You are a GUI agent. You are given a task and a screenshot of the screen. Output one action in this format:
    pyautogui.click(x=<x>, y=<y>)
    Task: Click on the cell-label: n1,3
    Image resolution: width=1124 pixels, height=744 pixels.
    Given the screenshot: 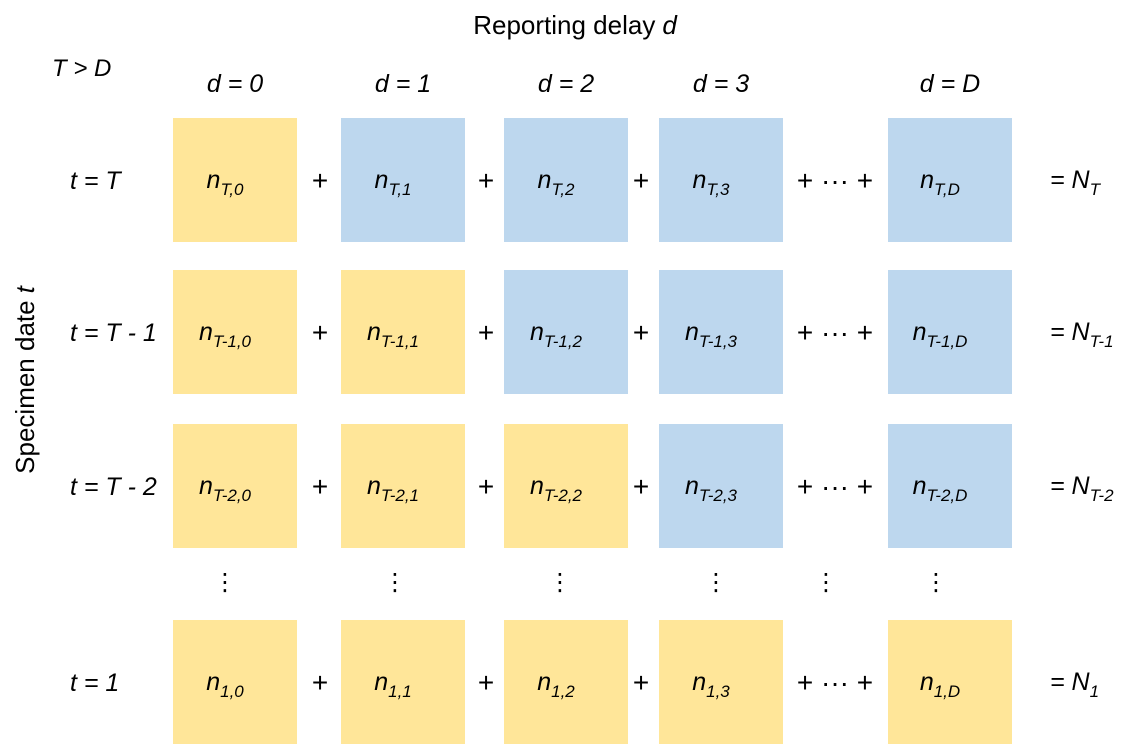 What is the action you would take?
    pyautogui.click(x=711, y=684)
    